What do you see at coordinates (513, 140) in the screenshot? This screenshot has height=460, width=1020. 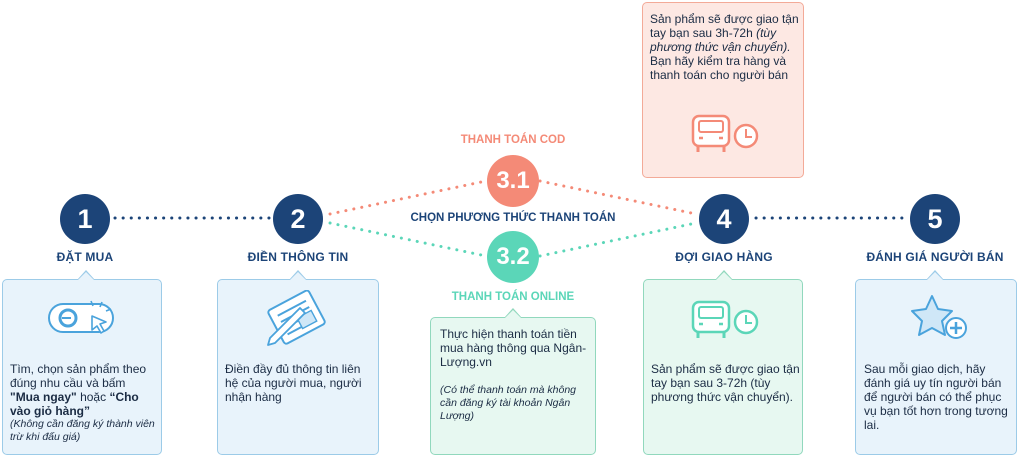 I see `cod-label: THANH TOÁN COD` at bounding box center [513, 140].